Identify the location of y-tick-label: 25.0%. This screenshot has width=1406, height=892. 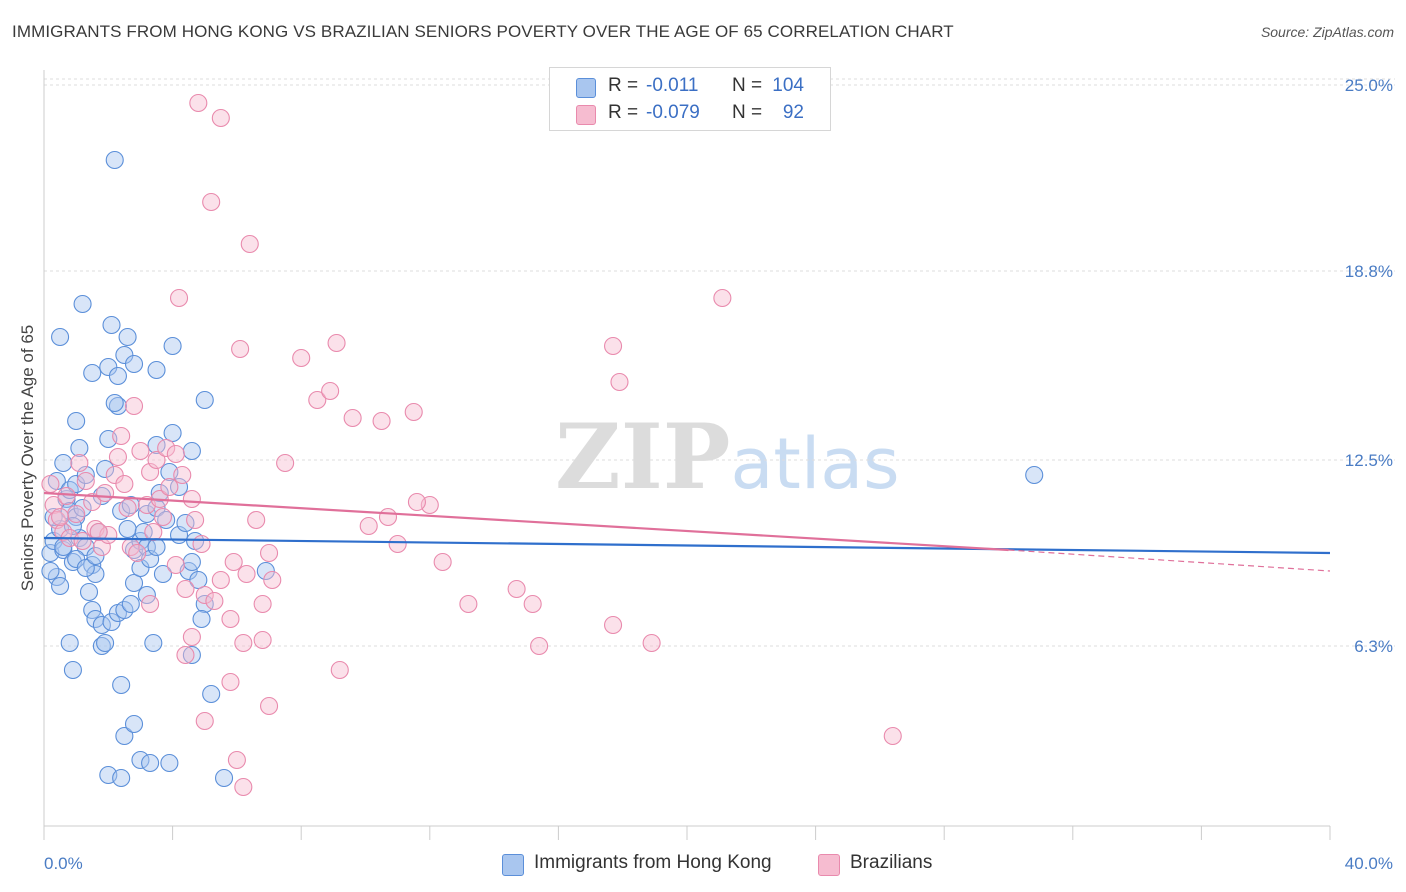
(1369, 85).